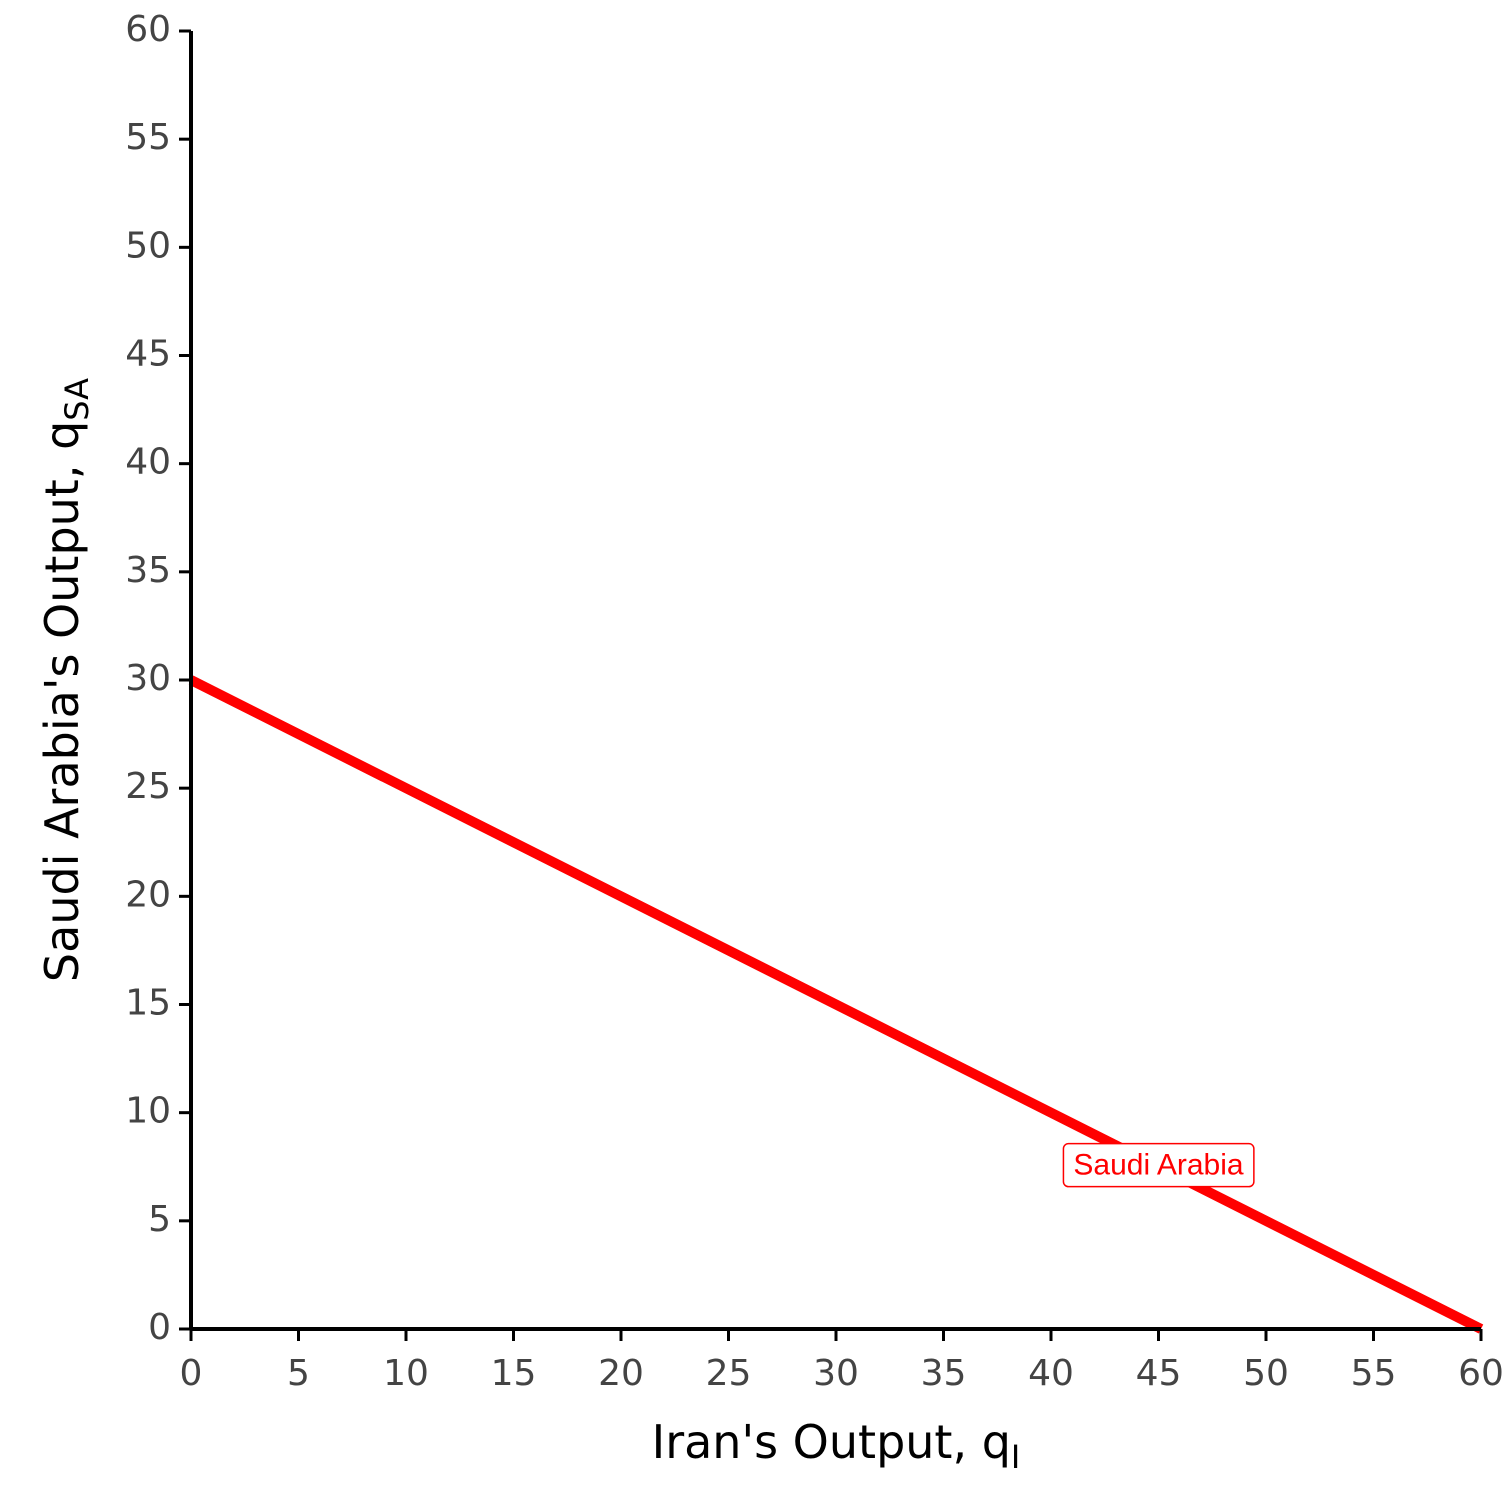 The height and width of the screenshot is (1512, 1512). What do you see at coordinates (1374, 1373) in the screenshot?
I see `x-tick-label: 55` at bounding box center [1374, 1373].